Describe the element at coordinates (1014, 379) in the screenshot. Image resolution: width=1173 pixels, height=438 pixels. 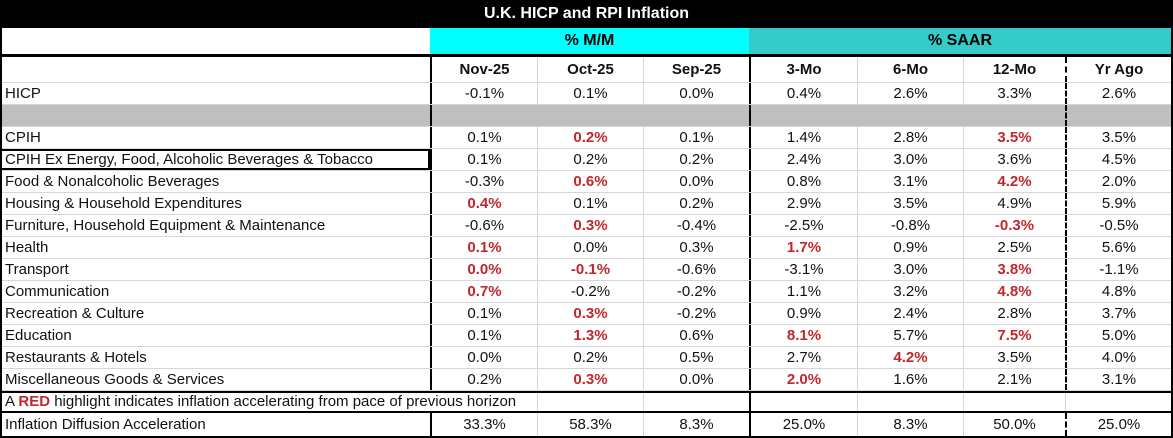
I see `value-cell: 2.1%` at that location.